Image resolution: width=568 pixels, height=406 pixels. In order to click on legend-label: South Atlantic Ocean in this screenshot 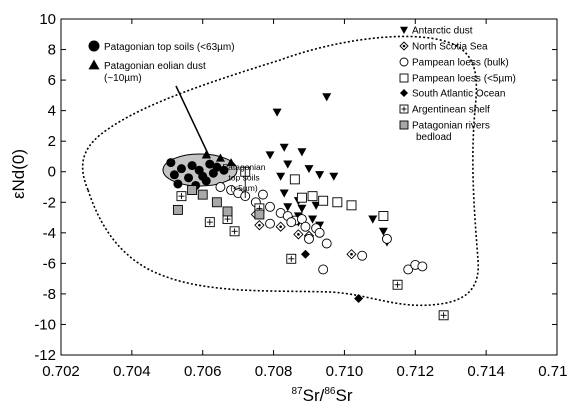, I will do `click(458, 94)`.